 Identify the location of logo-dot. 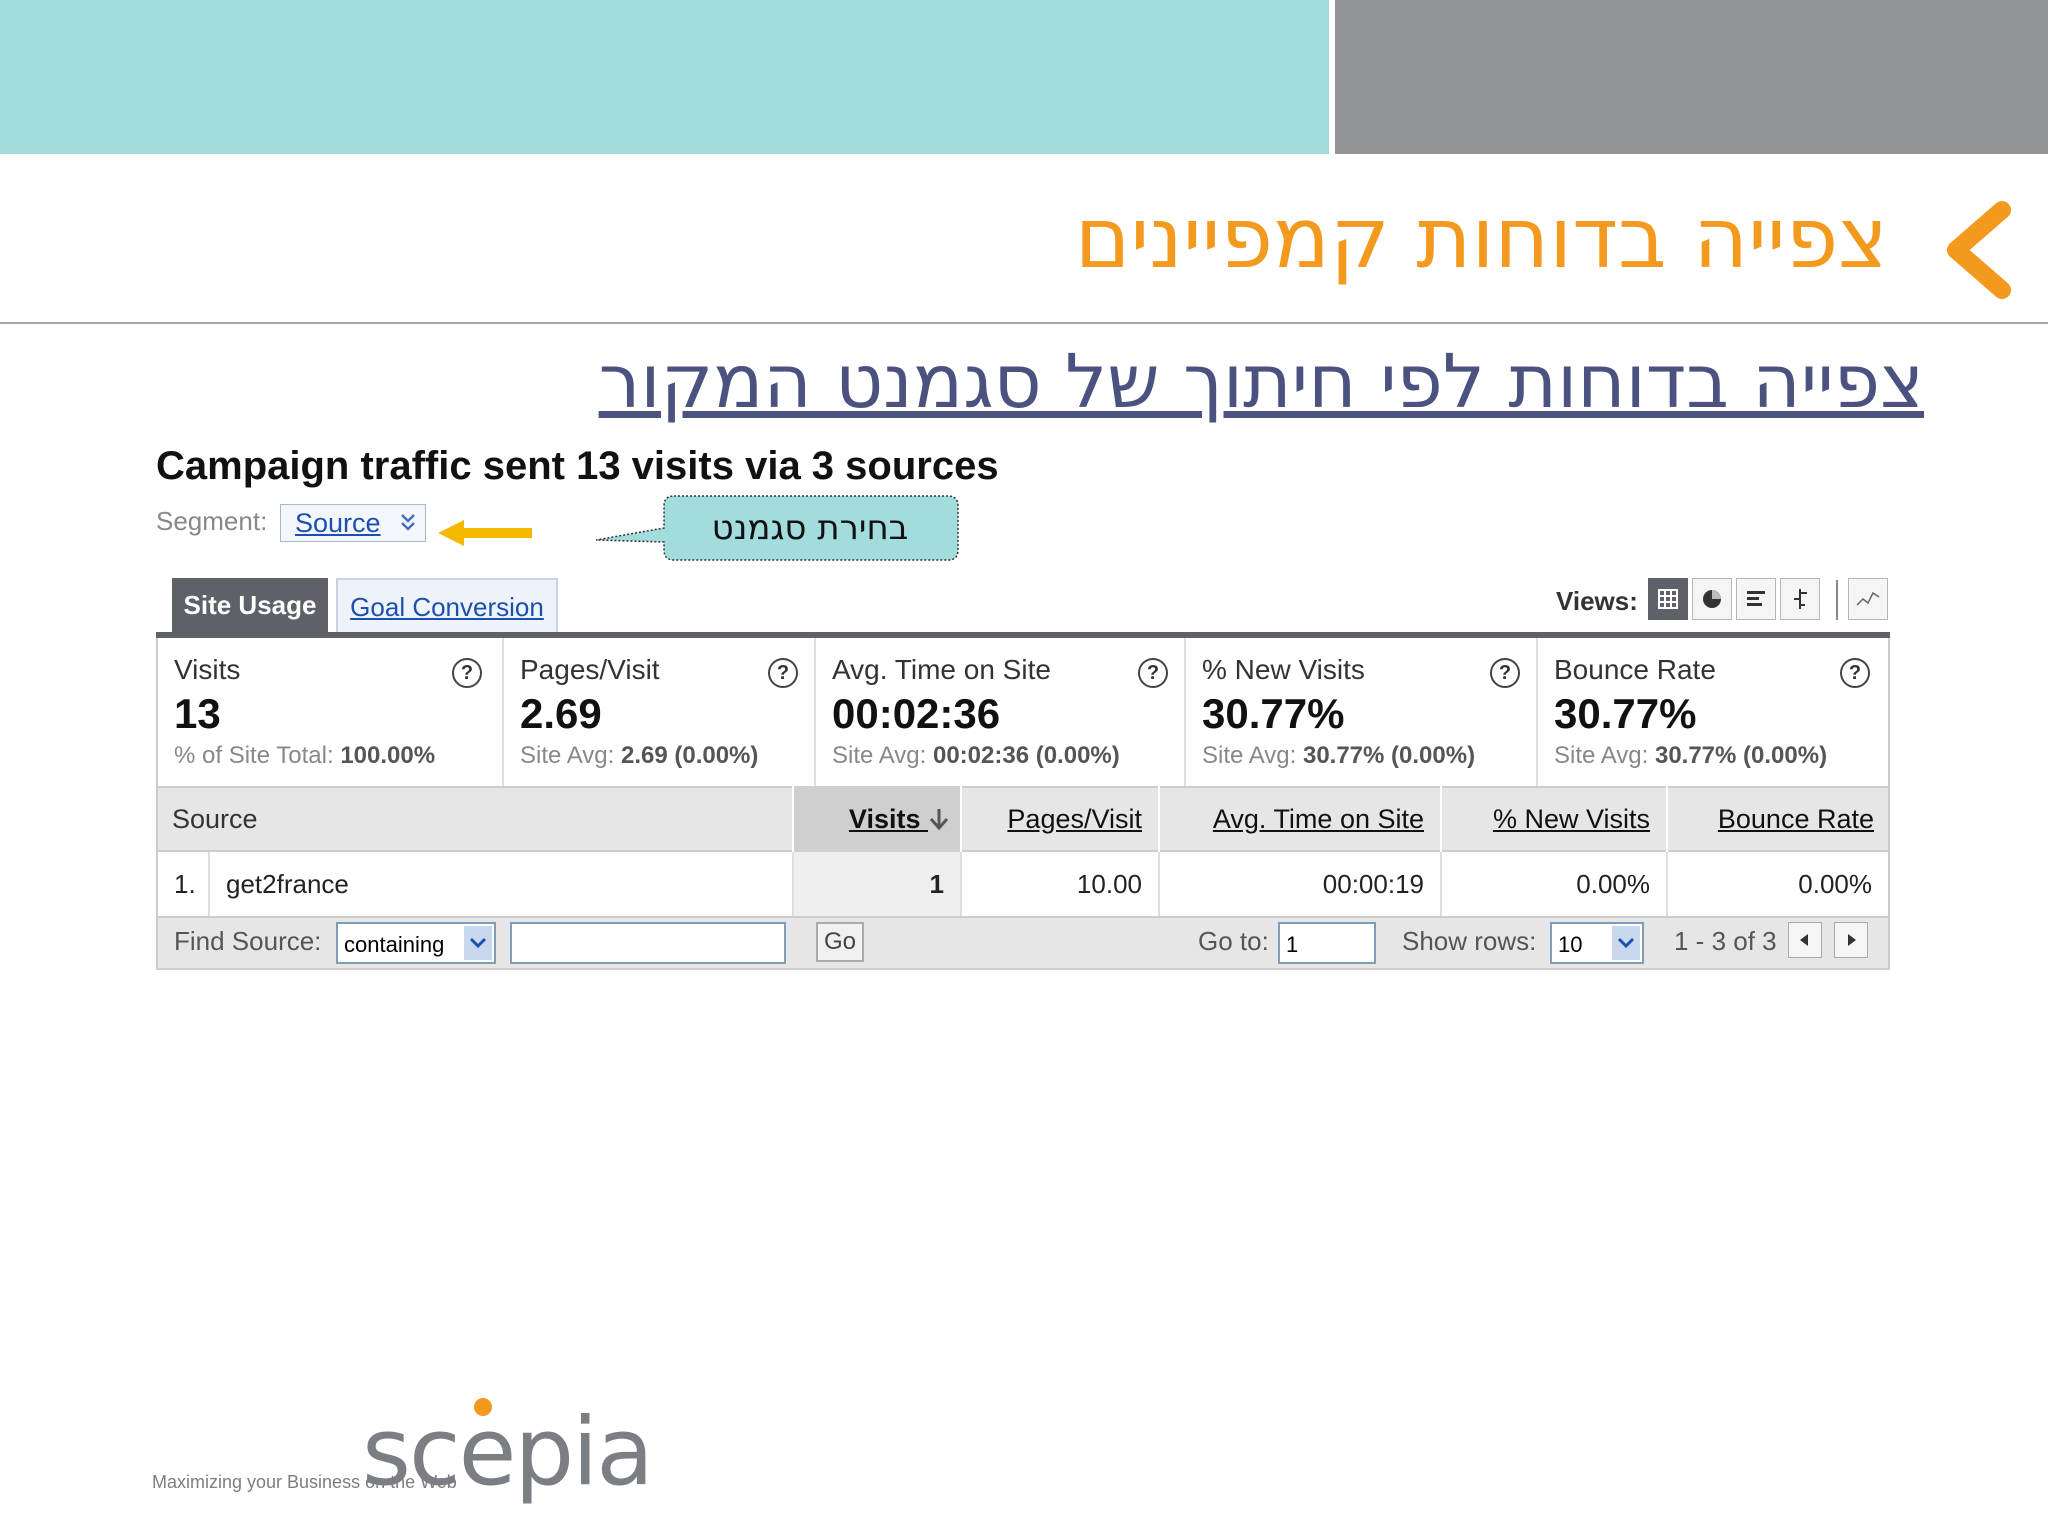
(483, 1407).